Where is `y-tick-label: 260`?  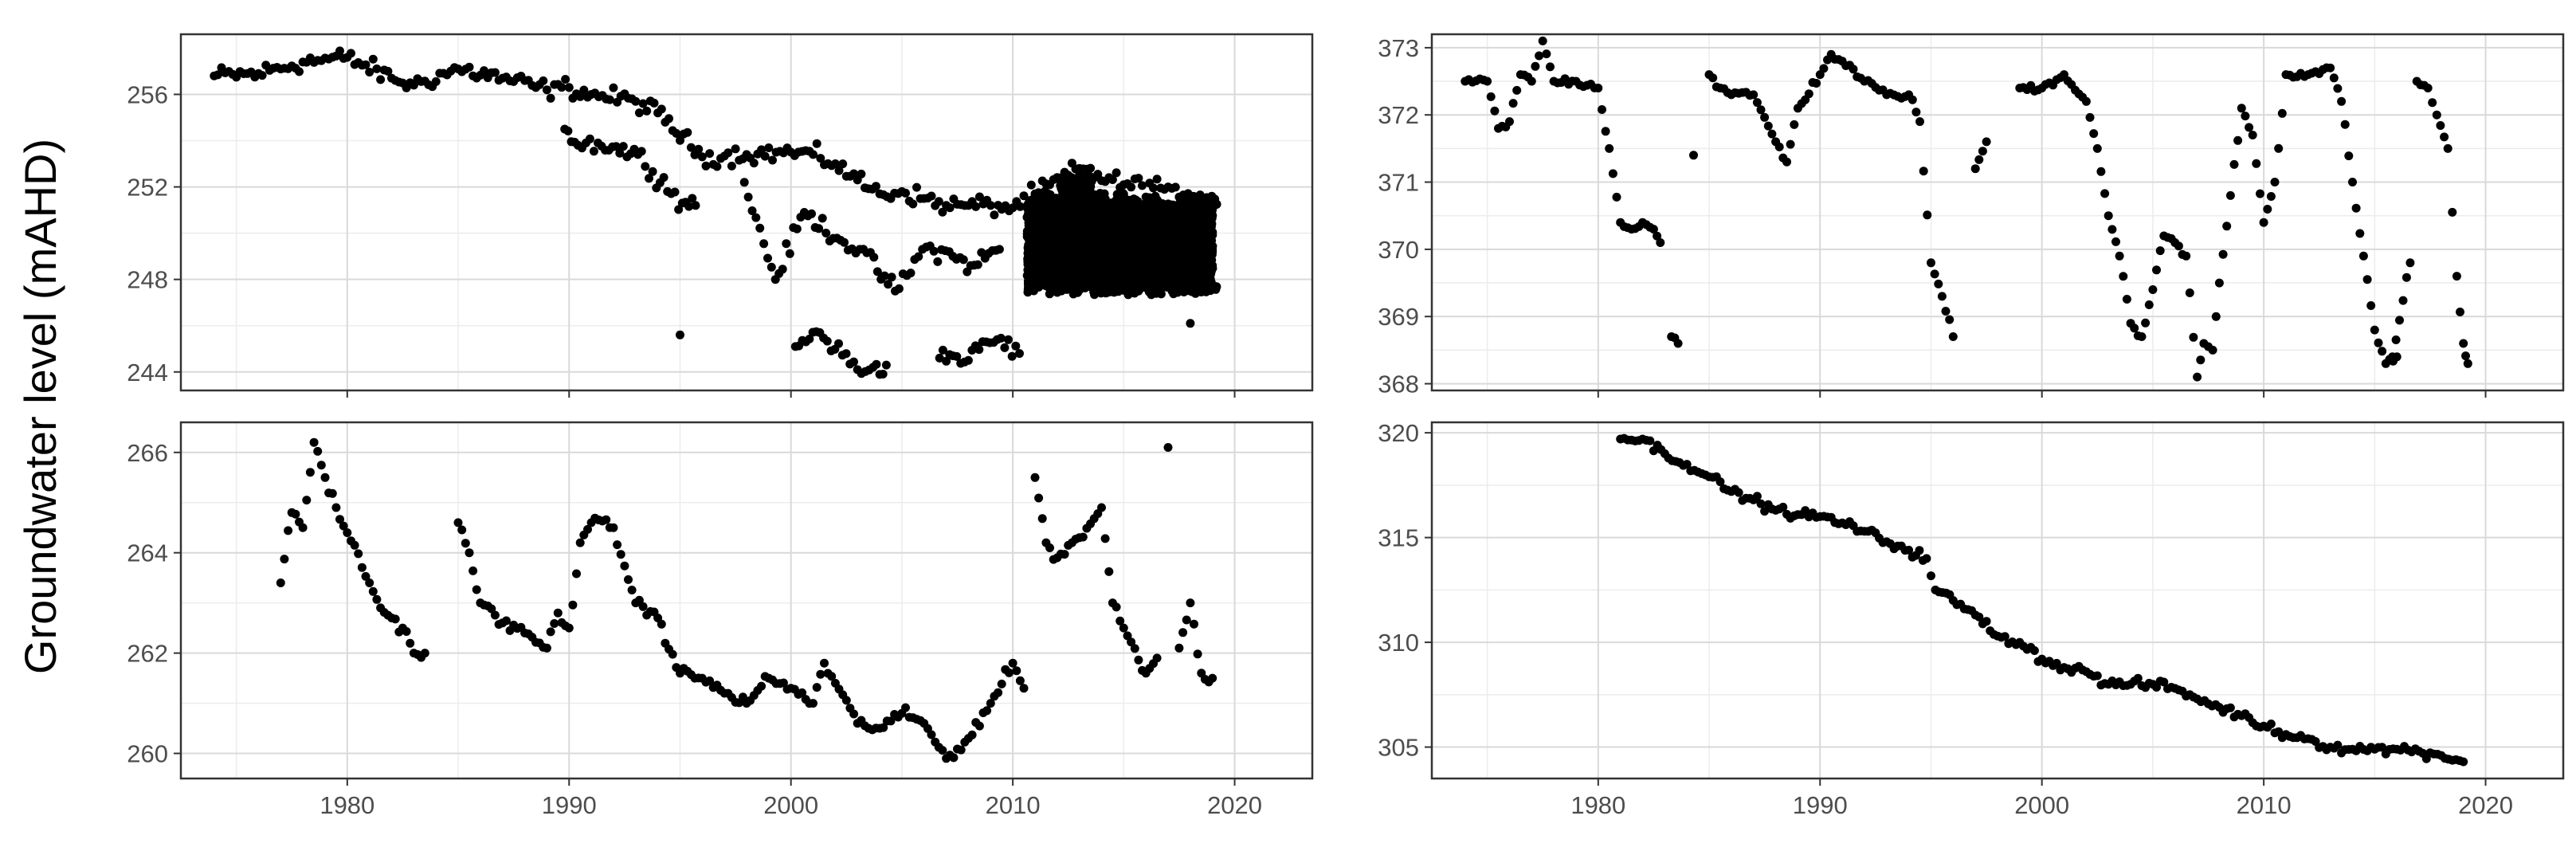 y-tick-label: 260 is located at coordinates (147, 754).